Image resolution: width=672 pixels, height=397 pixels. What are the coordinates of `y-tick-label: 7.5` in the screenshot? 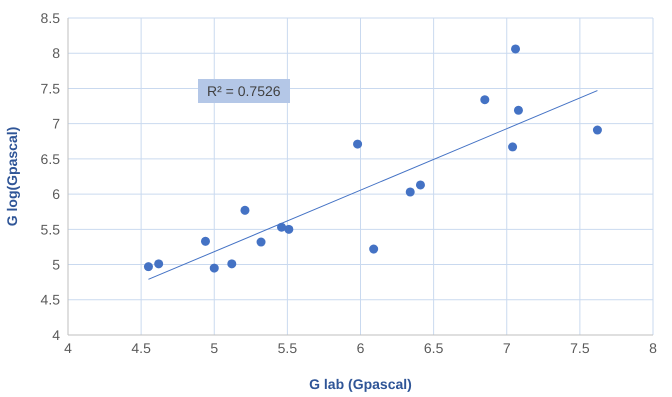 It's located at (50, 88).